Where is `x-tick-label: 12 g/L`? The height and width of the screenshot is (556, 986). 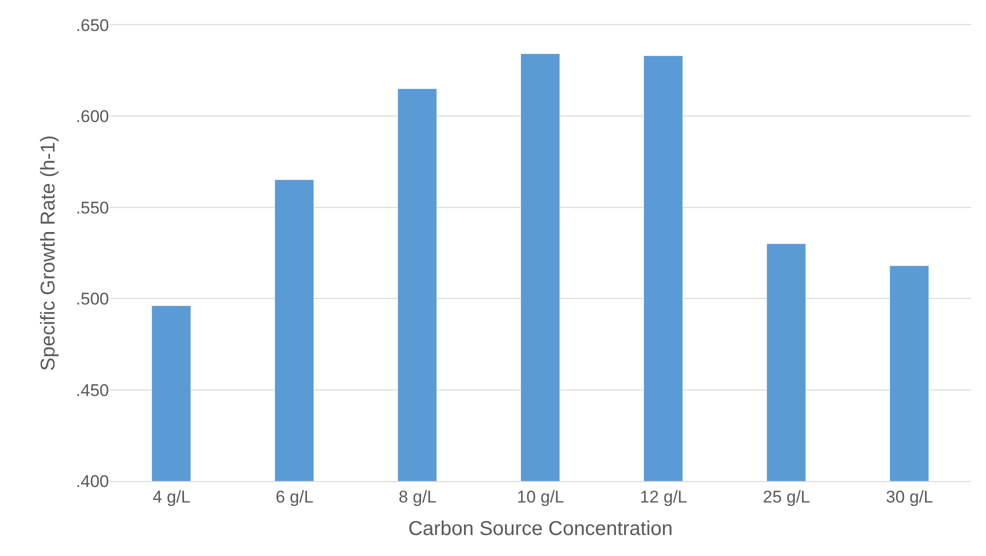 x-tick-label: 12 g/L is located at coordinates (664, 496).